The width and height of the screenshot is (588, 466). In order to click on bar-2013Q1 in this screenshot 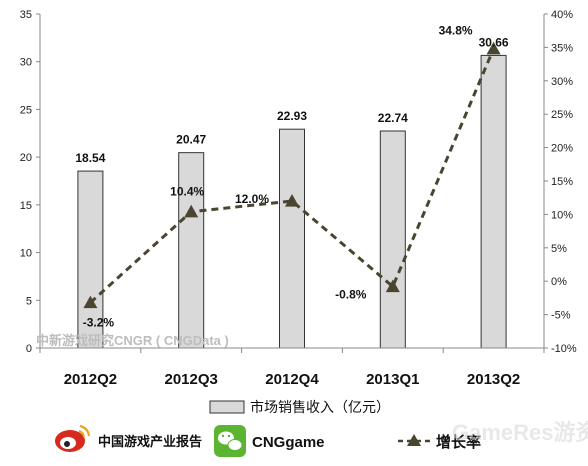, I will do `click(392, 239)`.